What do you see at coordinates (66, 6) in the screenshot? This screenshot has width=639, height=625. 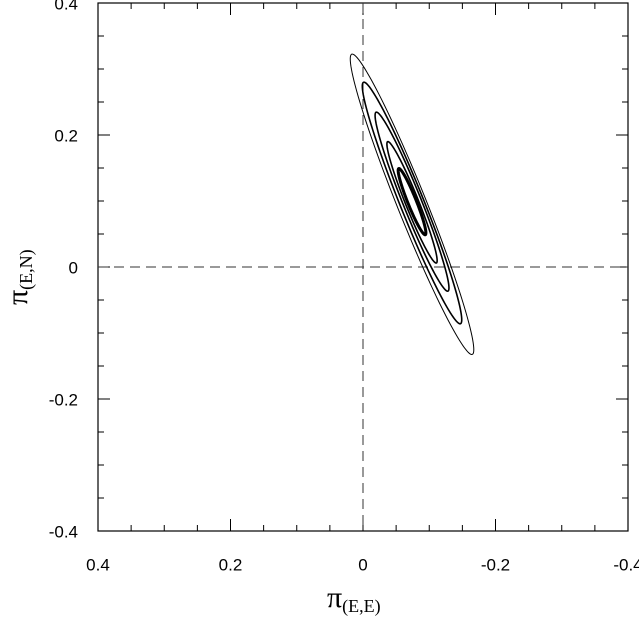 I see `y-tick-label: 0.4` at bounding box center [66, 6].